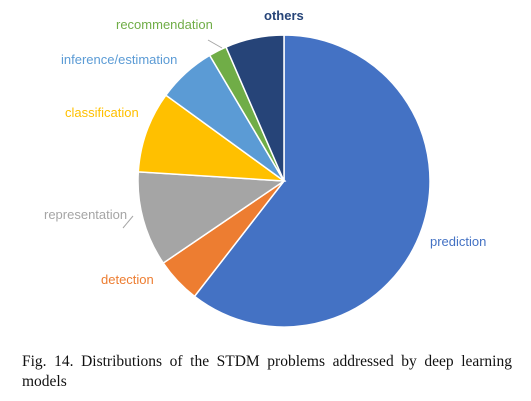 The width and height of the screenshot is (531, 401). Describe the element at coordinates (102, 112) in the screenshot. I see `slice-label-classification: classification` at that location.